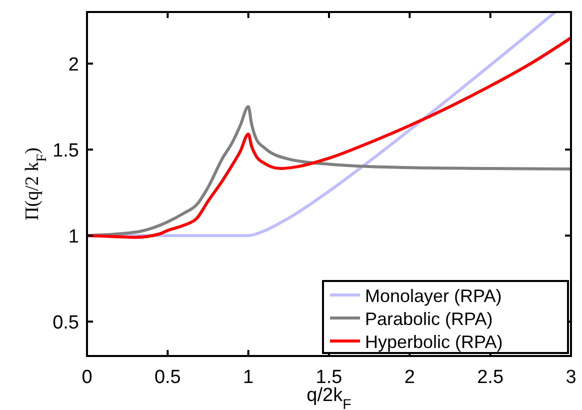 The image size is (582, 410). Describe the element at coordinates (490, 377) in the screenshot. I see `x-tick-label: 2.5` at that location.